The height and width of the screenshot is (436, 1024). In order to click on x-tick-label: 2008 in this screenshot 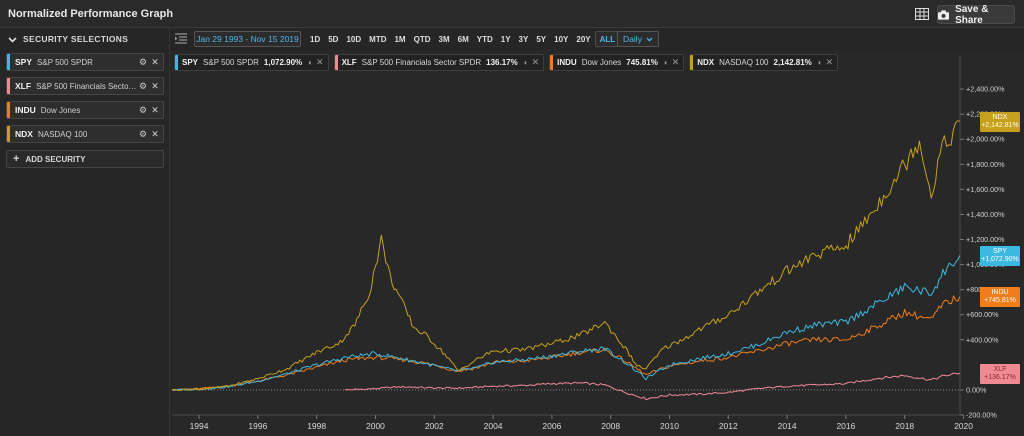, I will do `click(610, 426)`.